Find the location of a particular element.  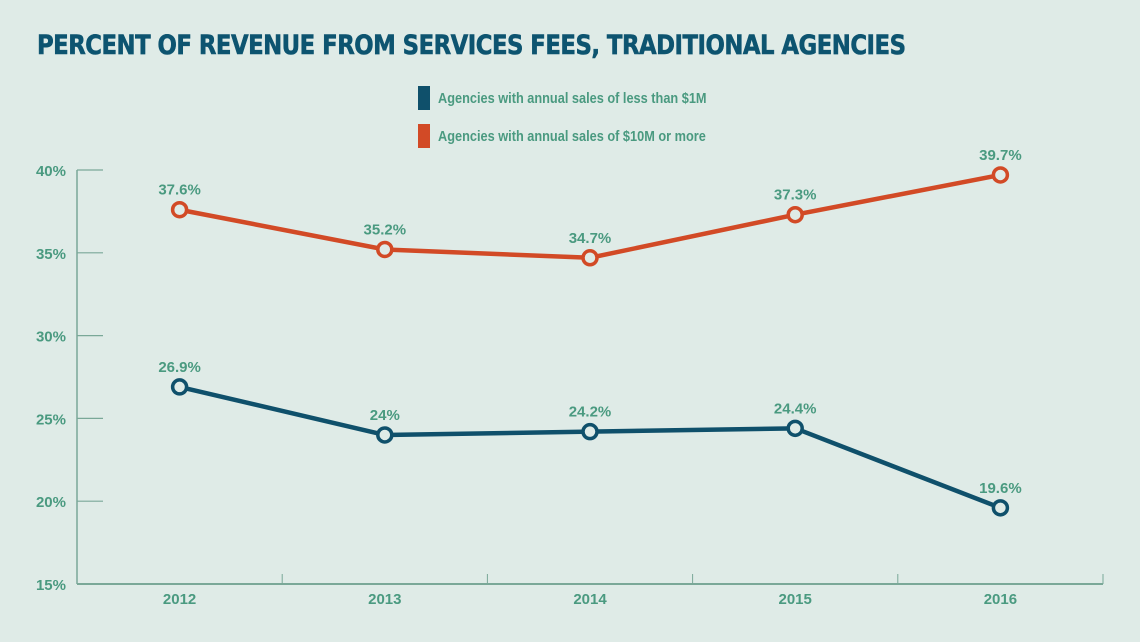

y-tick-label: 25% is located at coordinates (51, 419).